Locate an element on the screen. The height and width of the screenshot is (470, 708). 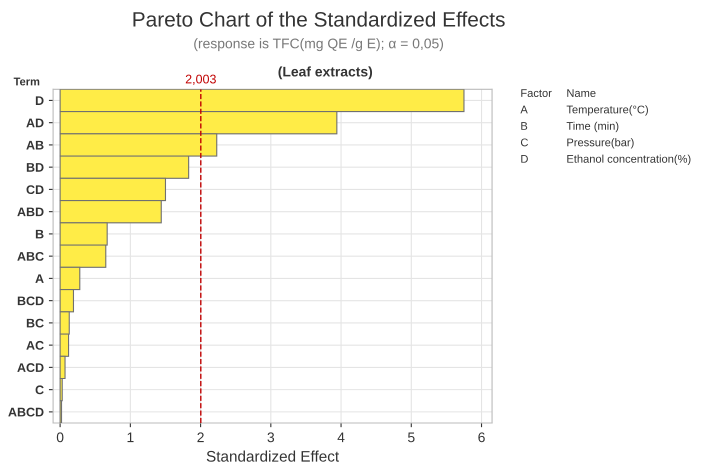
y-tick-label: BD is located at coordinates (35, 167).